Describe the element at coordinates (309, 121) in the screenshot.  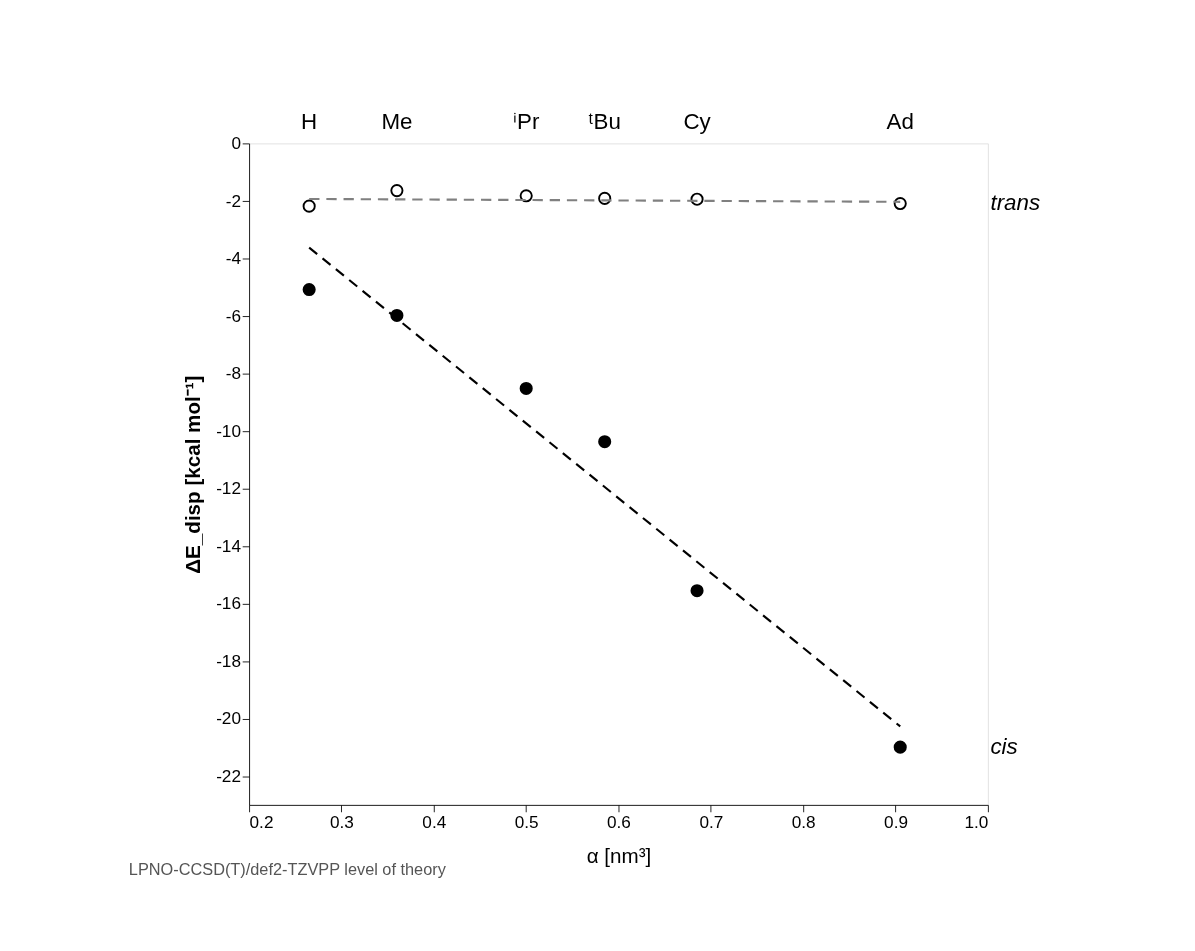
I see `text: H` at that location.